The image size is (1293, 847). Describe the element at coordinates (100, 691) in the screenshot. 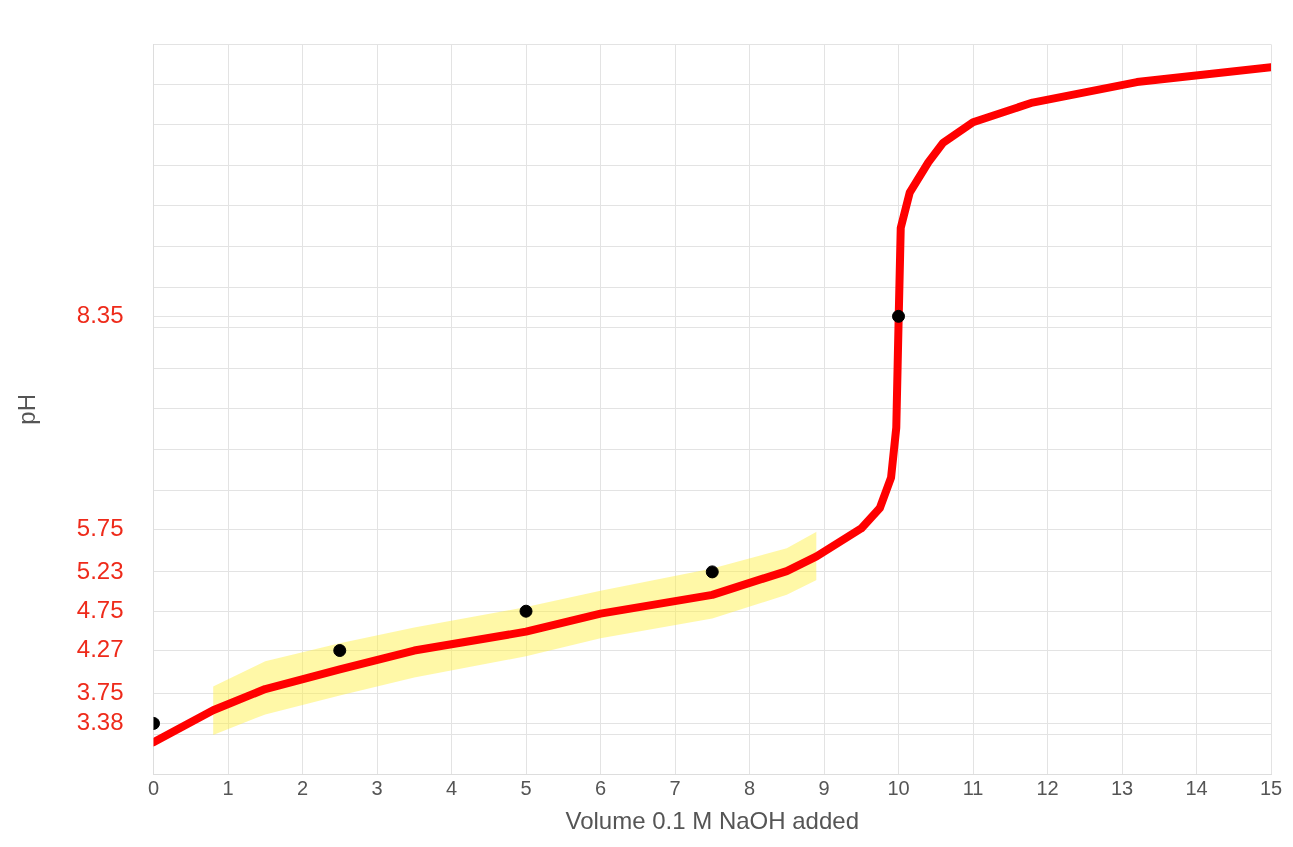

I see `y-tick-label: 3.75` at that location.